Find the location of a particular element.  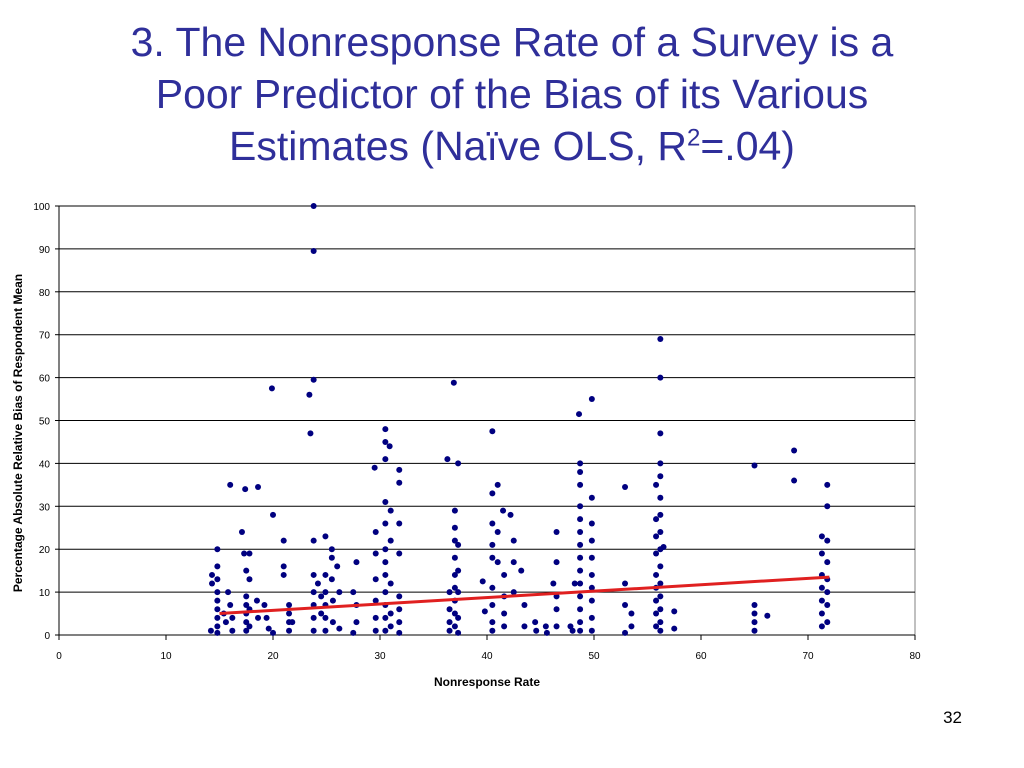

page-number: 32 is located at coordinates (952, 717).